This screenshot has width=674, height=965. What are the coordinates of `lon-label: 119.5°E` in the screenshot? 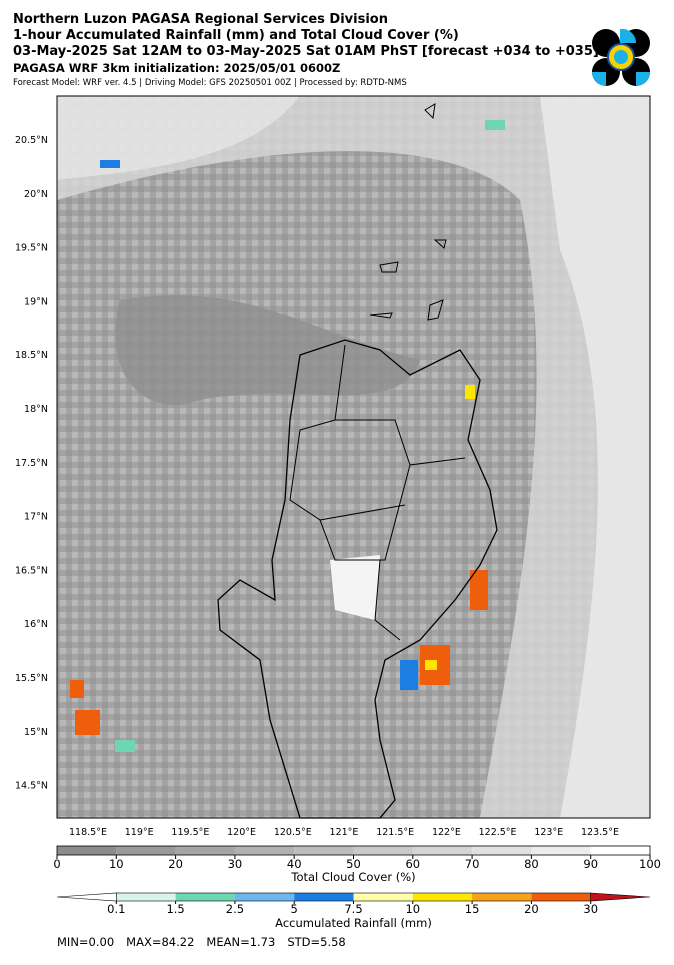 It's located at (190, 832).